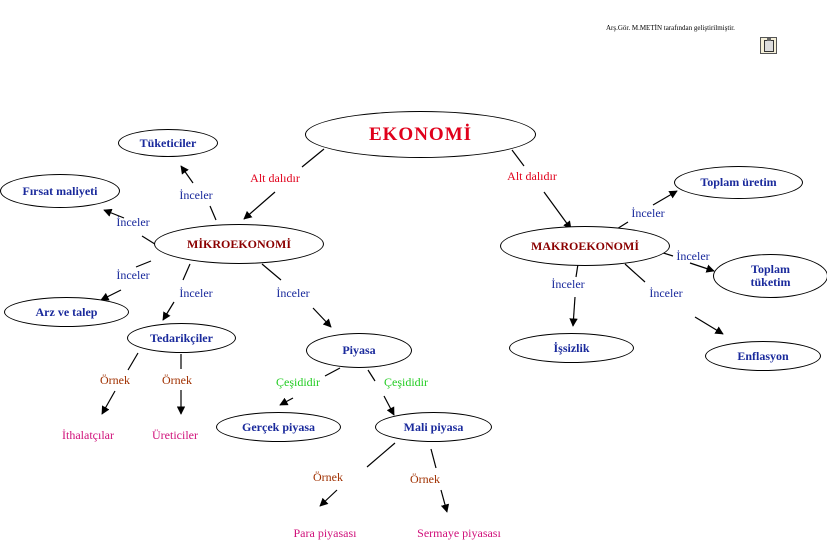 The width and height of the screenshot is (827, 541). Describe the element at coordinates (259, 205) in the screenshot. I see `connector-ekonomi-mikro-b` at that location.